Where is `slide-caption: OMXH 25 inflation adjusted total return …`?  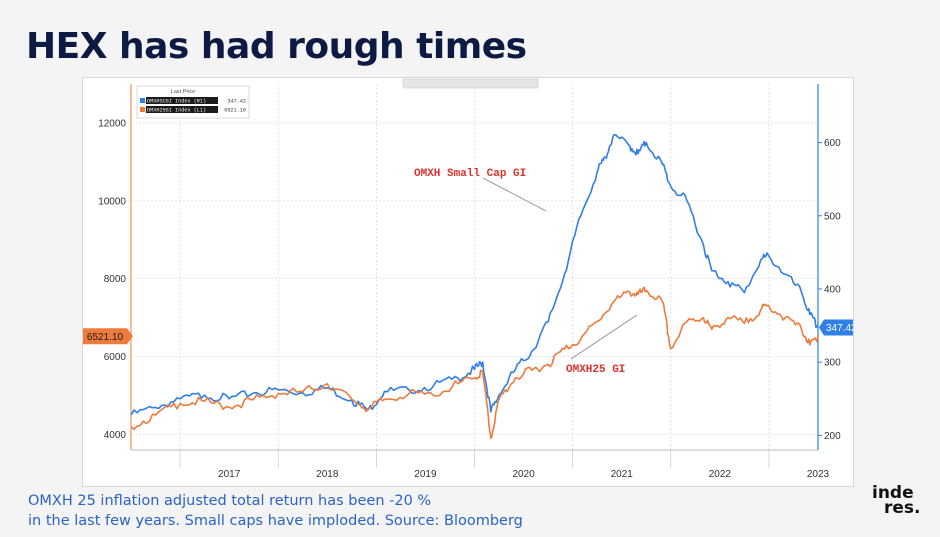
slide-caption: OMXH 25 inflation adjusted total return … is located at coordinates (275, 511).